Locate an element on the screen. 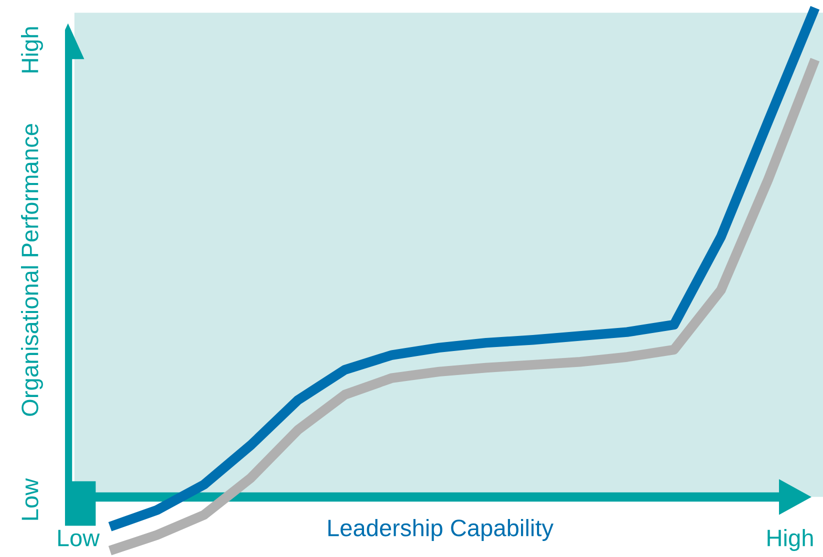 This screenshot has width=823, height=557. annotation: High is located at coordinates (790, 540).